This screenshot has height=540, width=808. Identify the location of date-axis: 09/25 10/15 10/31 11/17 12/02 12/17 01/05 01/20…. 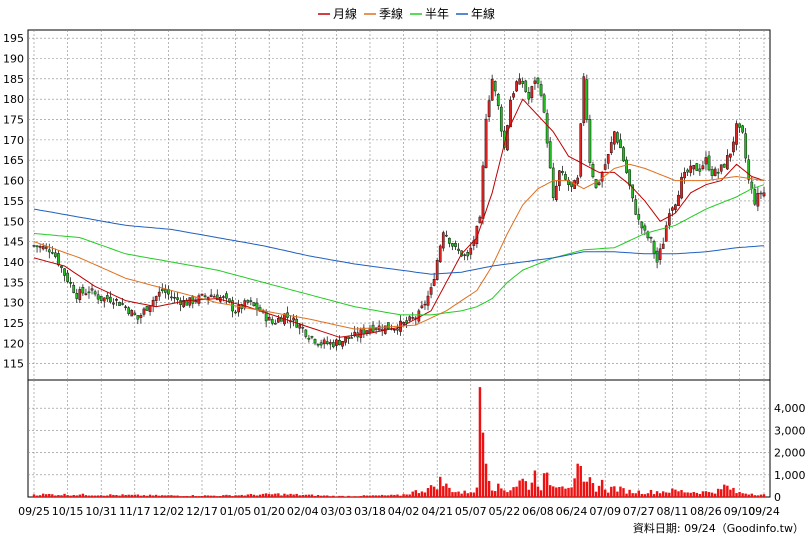
(399, 511).